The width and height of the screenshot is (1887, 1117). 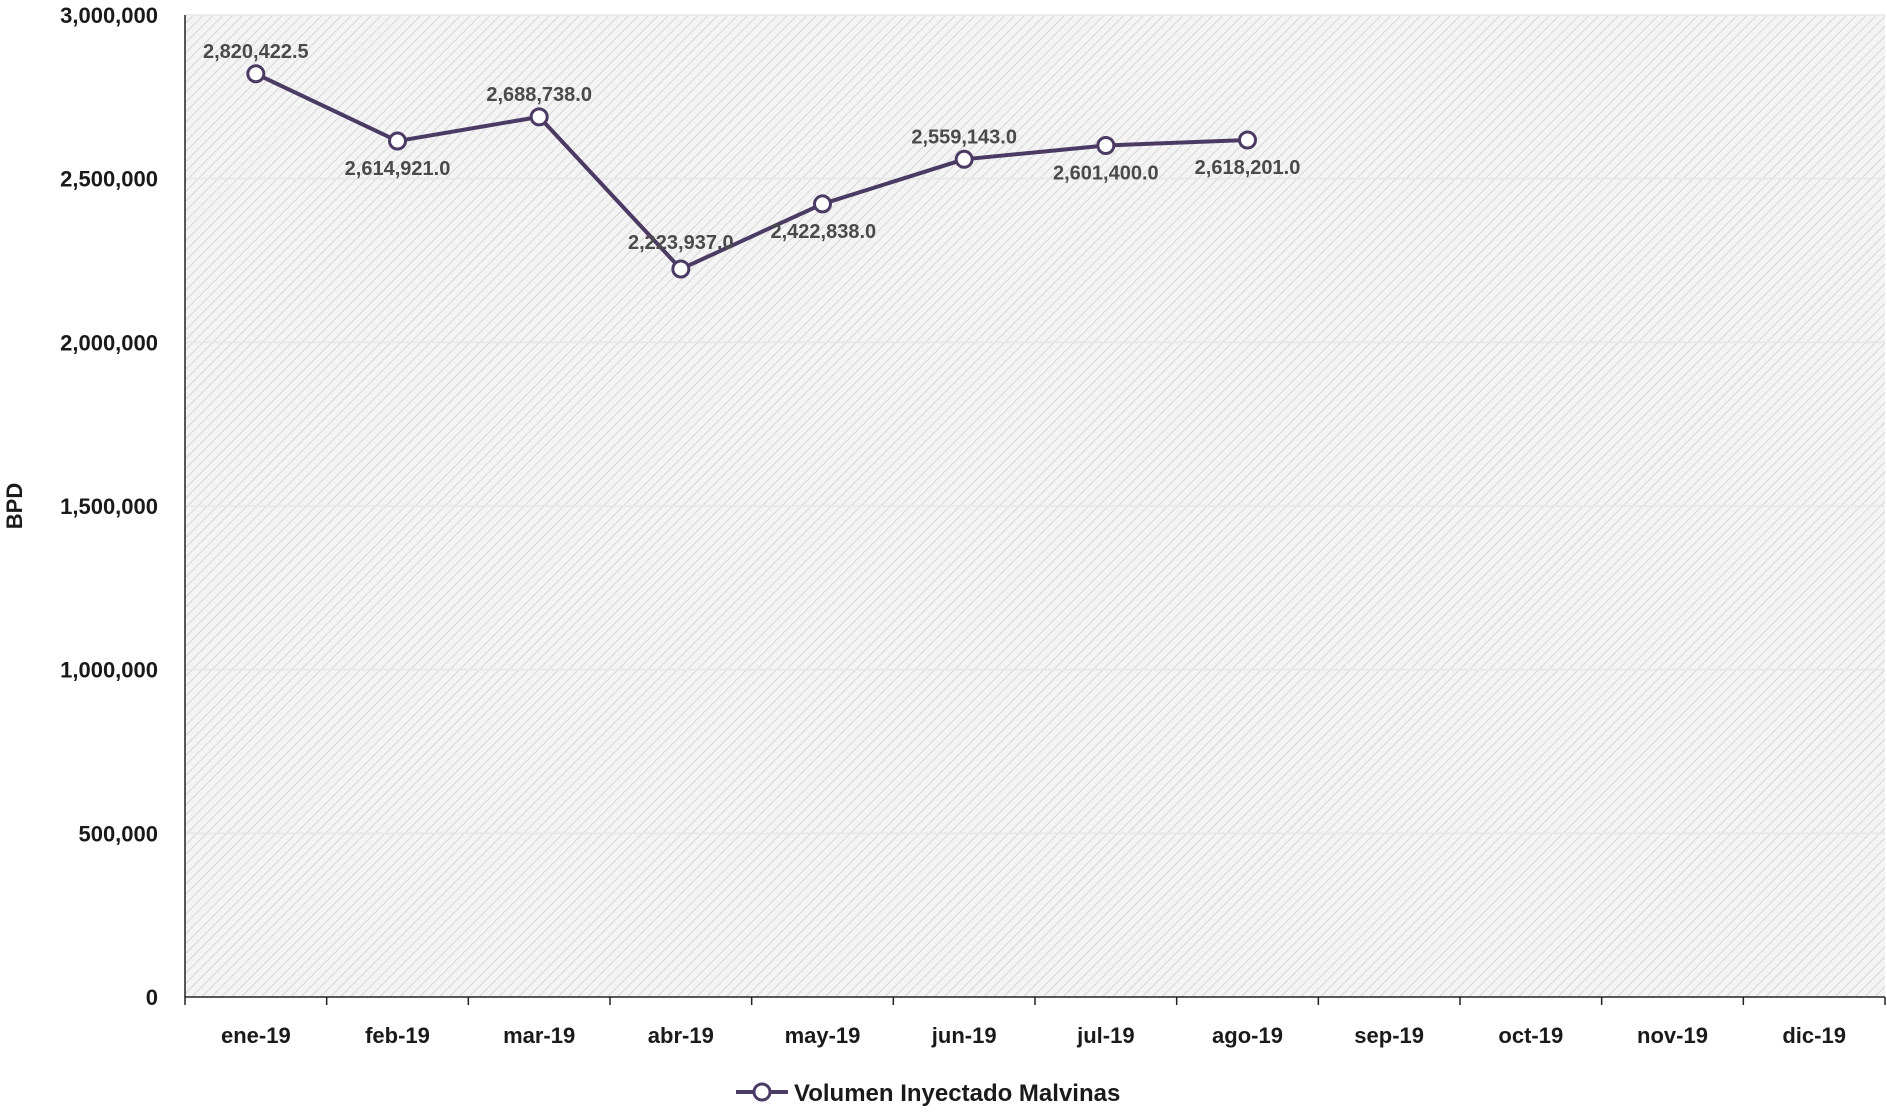 What do you see at coordinates (109, 506) in the screenshot?
I see `y-tick-label: 1,500,000` at bounding box center [109, 506].